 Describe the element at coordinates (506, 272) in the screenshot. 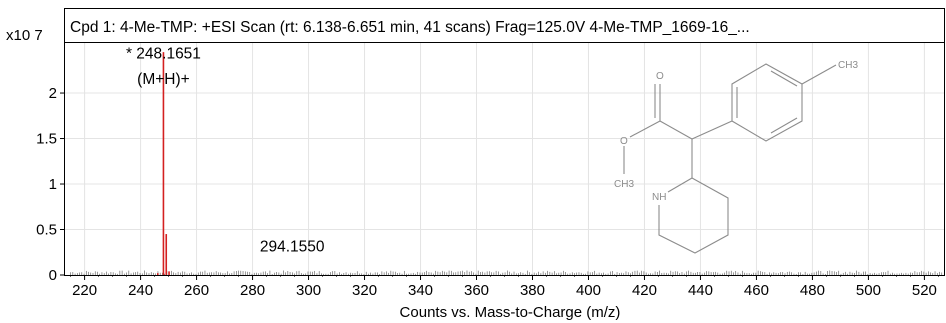

I see `baseline-noise` at that location.